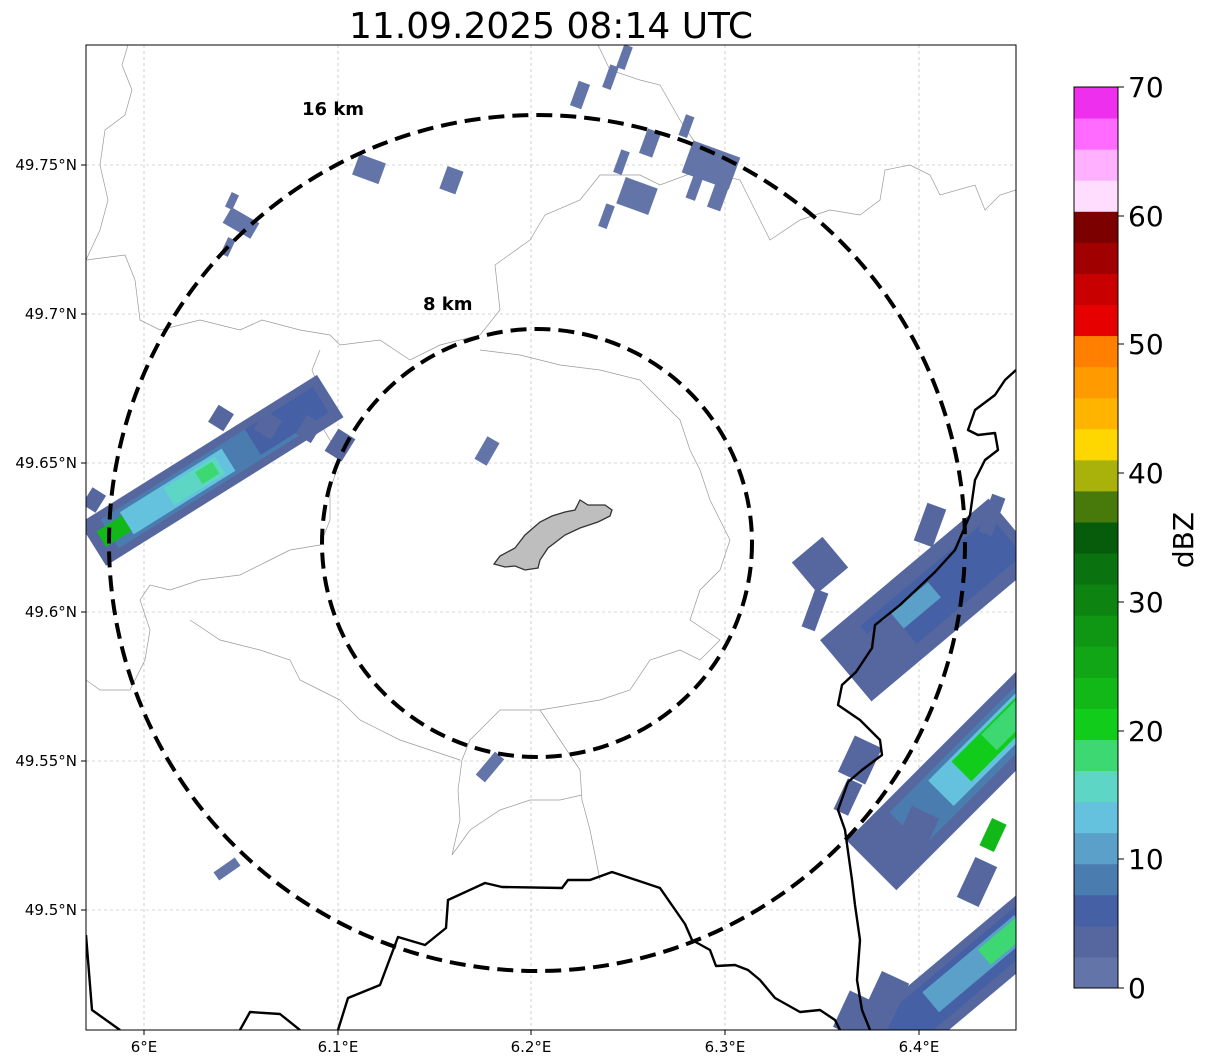 Image resolution: width=1207 pixels, height=1064 pixels. What do you see at coordinates (221, 458) in the screenshot?
I see `echo-band-west-fringe` at bounding box center [221, 458].